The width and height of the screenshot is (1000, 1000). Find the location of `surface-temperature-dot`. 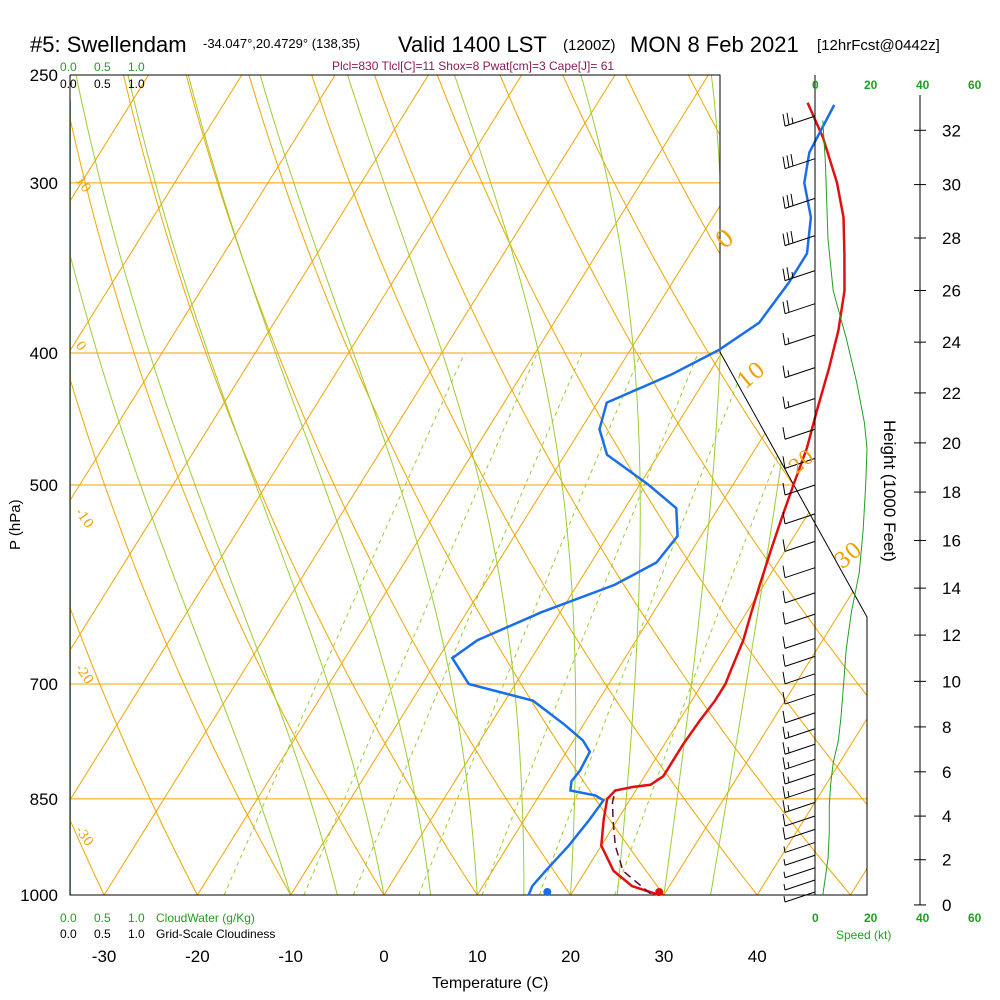

surface-temperature-dot is located at coordinates (659, 892).